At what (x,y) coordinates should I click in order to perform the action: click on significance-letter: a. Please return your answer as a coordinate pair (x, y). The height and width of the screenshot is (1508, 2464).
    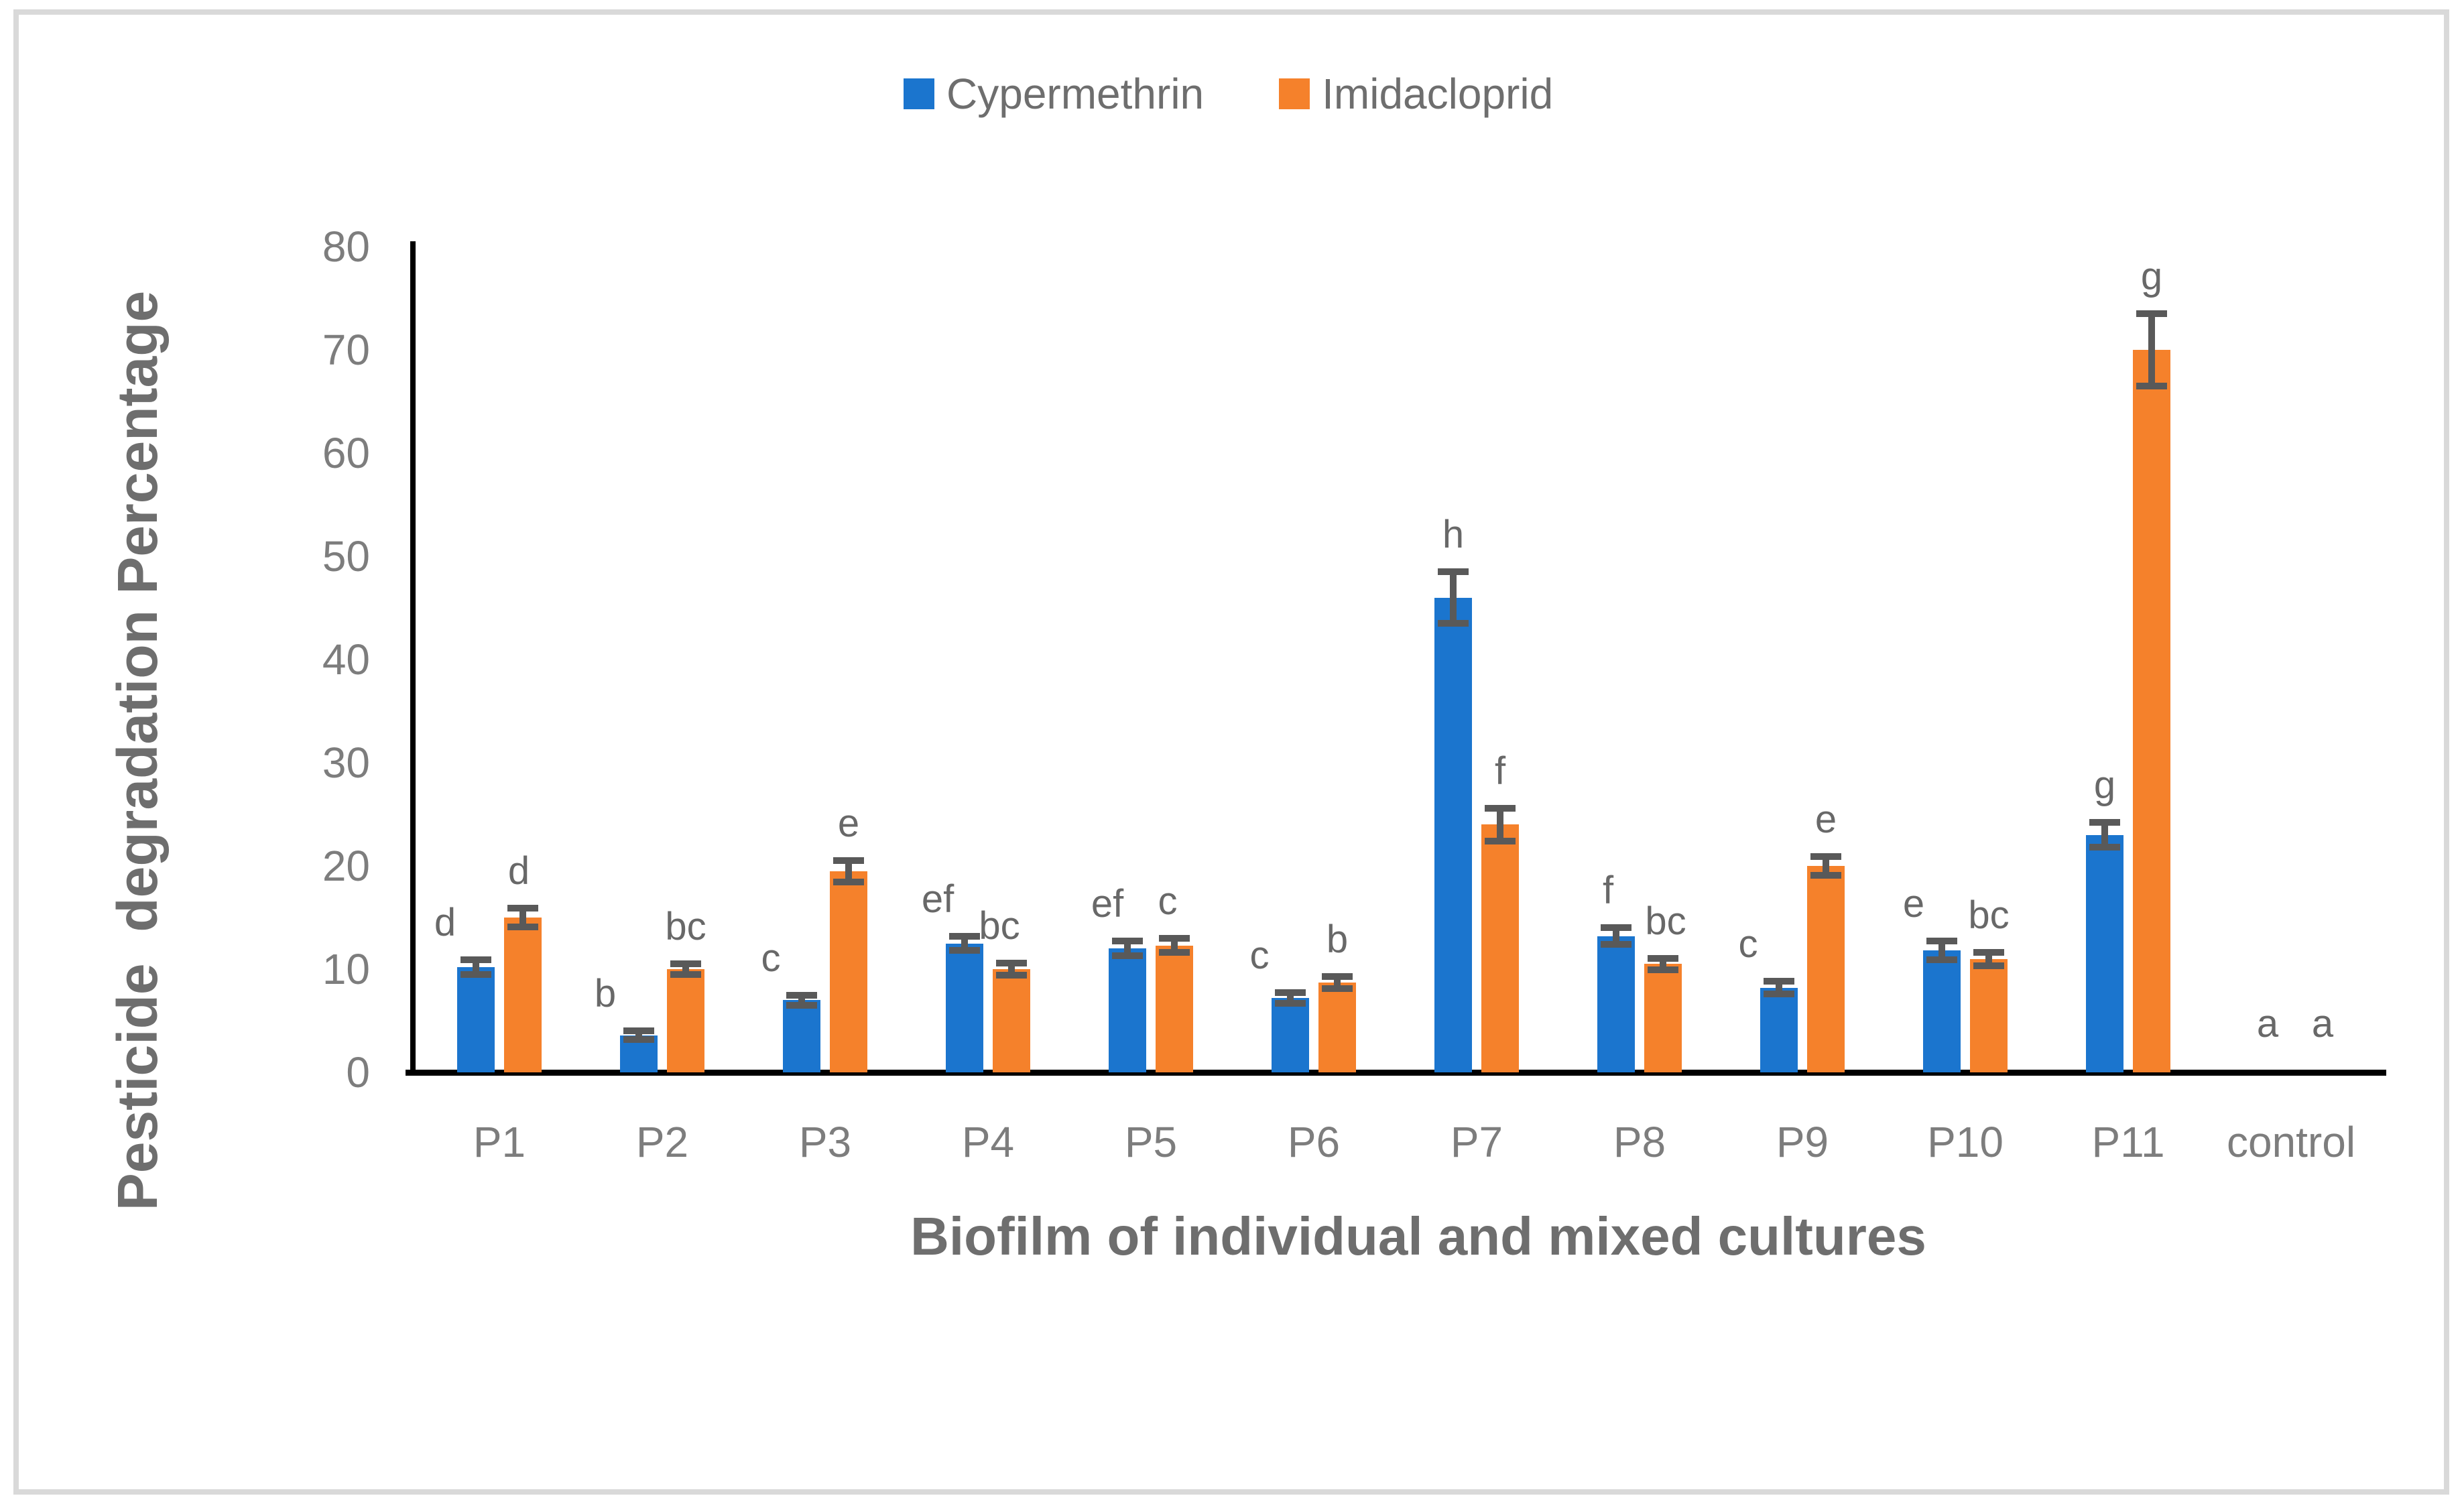
    Looking at the image, I should click on (2267, 1024).